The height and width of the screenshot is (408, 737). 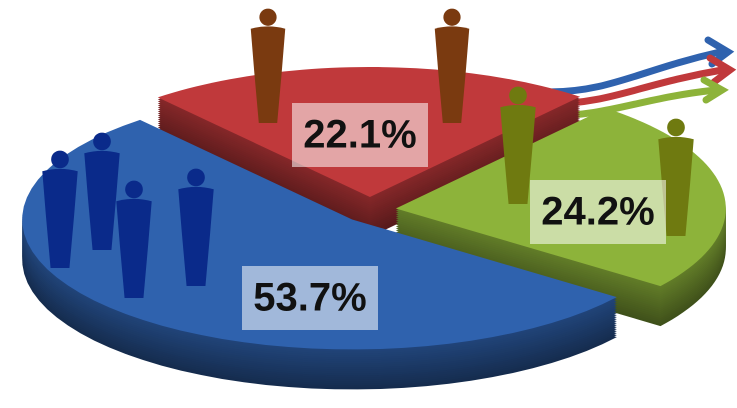 I want to click on data-label: 22.1%, so click(x=359, y=135).